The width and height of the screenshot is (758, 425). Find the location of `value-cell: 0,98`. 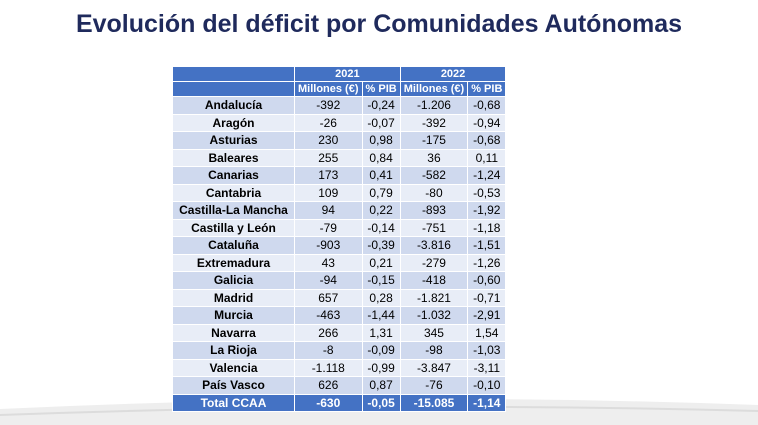

value-cell: 0,98 is located at coordinates (381, 140).